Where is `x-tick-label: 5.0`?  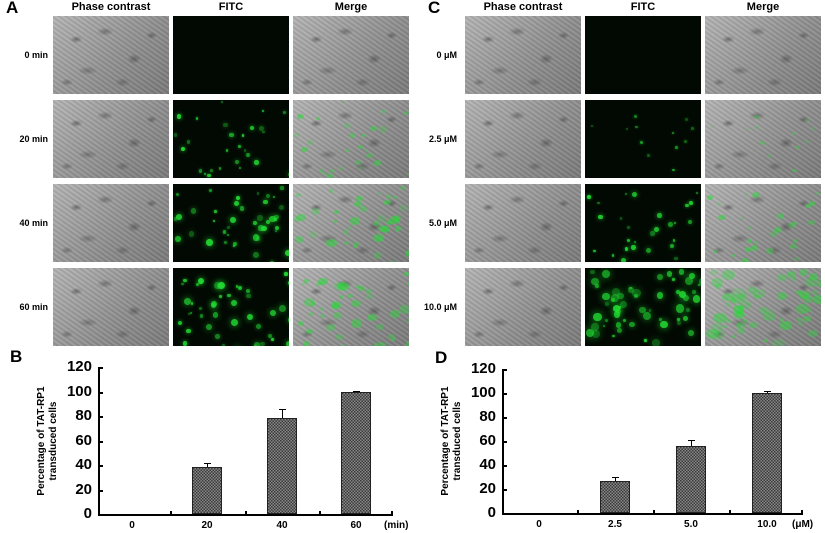 x-tick-label: 5.0 is located at coordinates (691, 524).